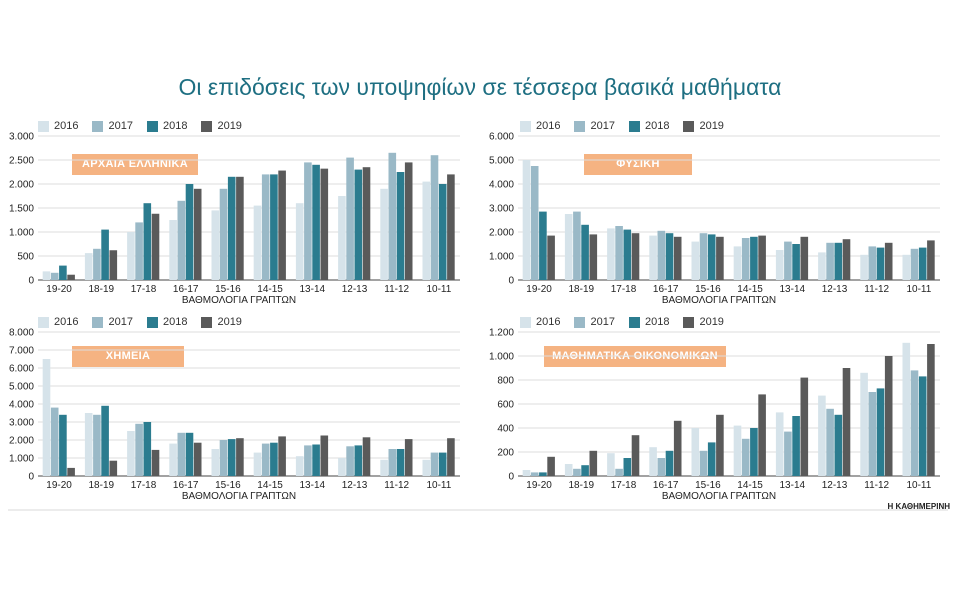  I want to click on x-tick-label: 14-15, so click(270, 485).